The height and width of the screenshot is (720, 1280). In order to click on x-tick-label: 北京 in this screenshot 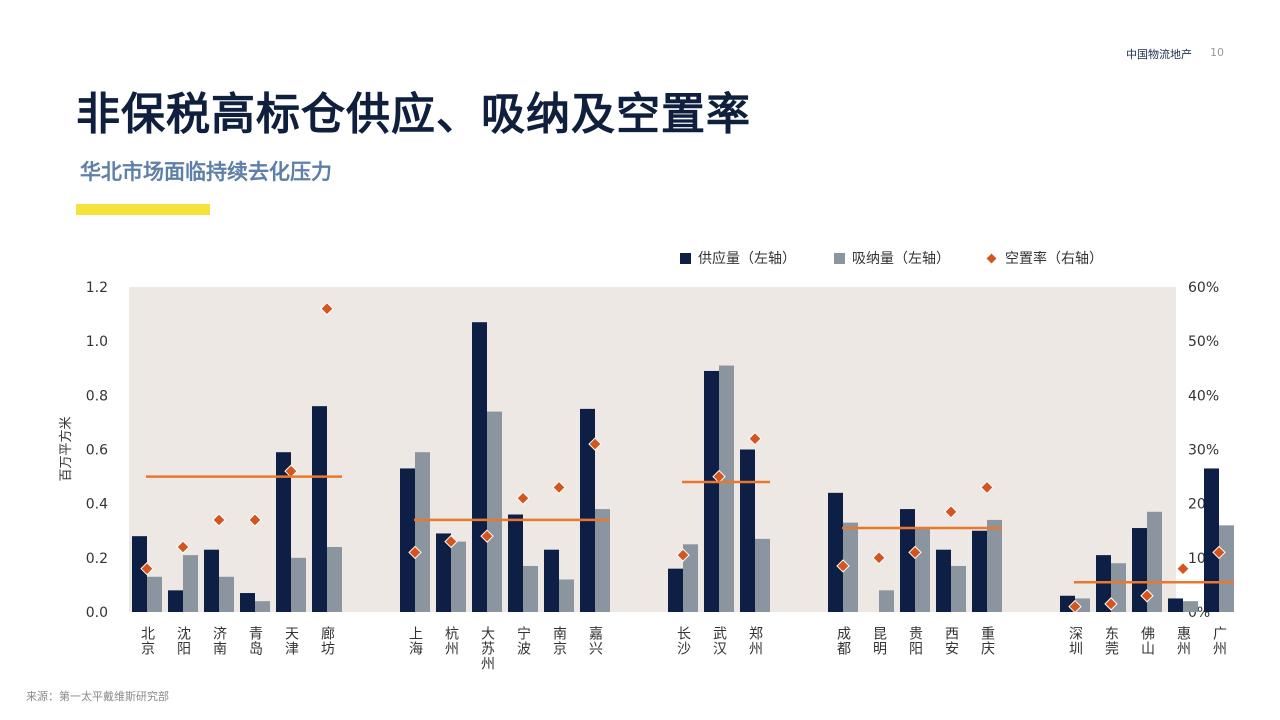, I will do `click(147, 641)`.